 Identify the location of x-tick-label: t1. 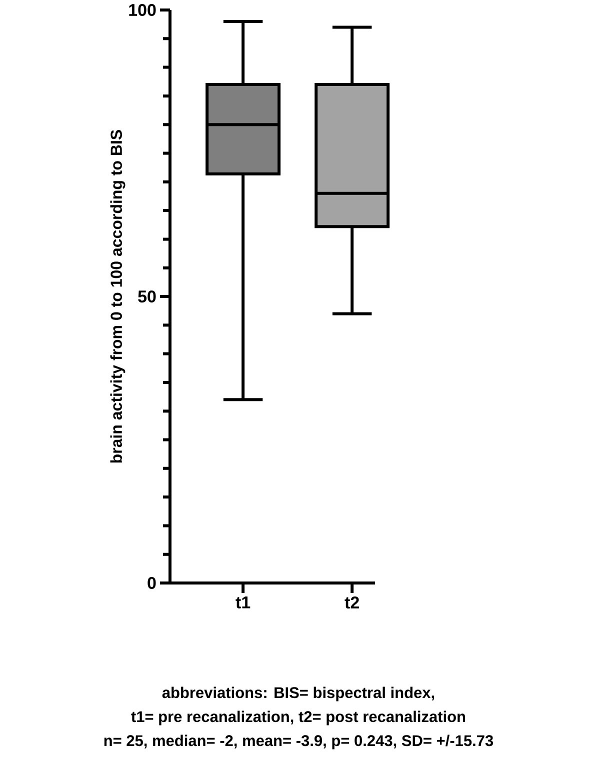
(243, 602).